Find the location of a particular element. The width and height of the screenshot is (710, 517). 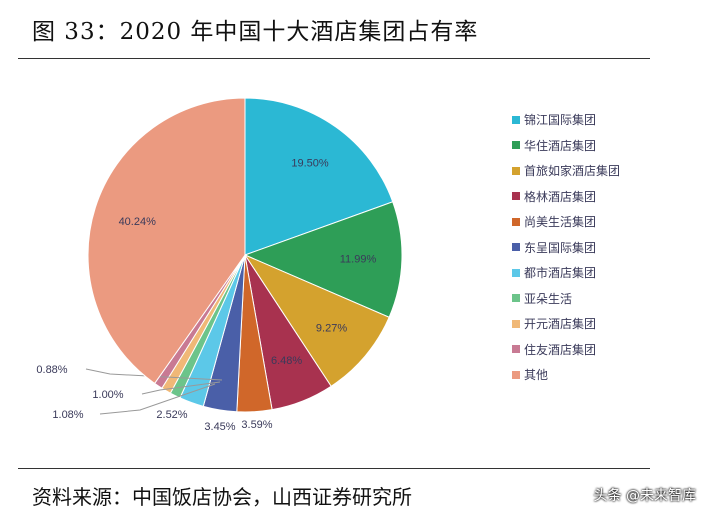

legend-item: 都市酒店集团 is located at coordinates (566, 273).